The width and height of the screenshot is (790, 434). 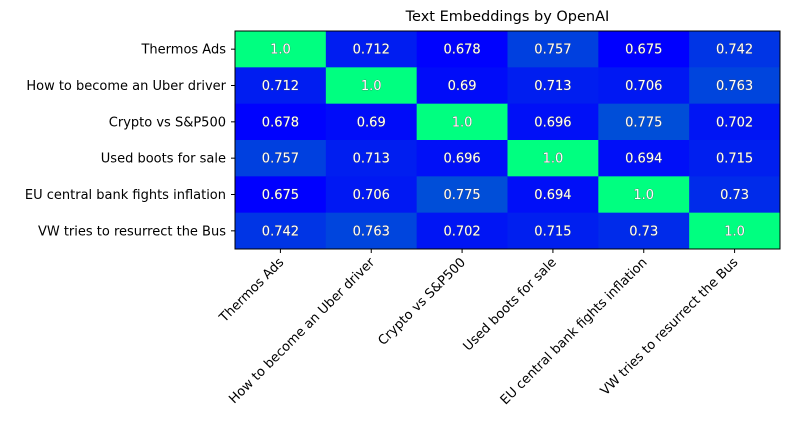 What do you see at coordinates (167, 122) in the screenshot?
I see `y-tick-label: Crypto vs S&P500` at bounding box center [167, 122].